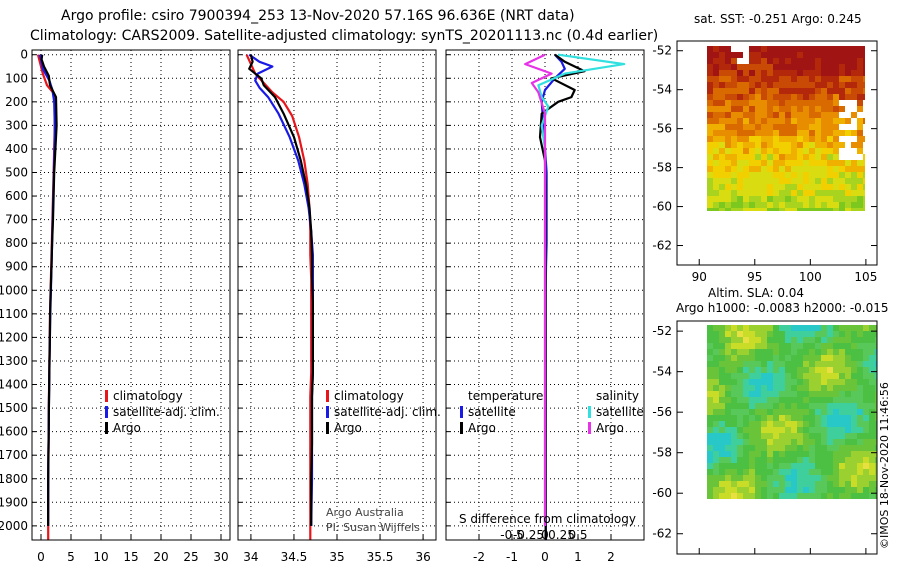 The image size is (900, 580). Describe the element at coordinates (46, 297) in the screenshot. I see `temp-series-climatology` at that location.